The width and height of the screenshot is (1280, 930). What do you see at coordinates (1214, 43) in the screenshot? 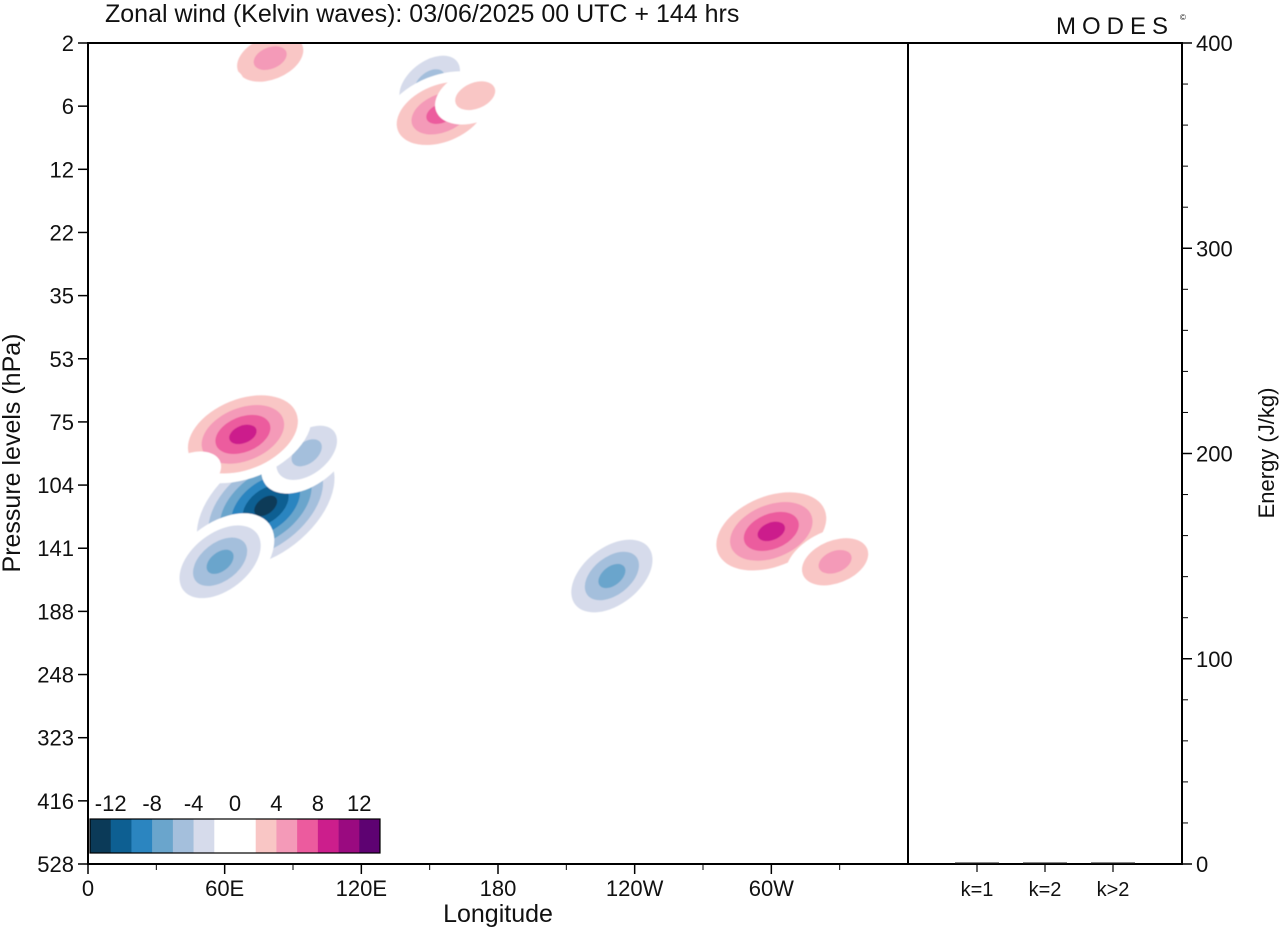
I see `energy-tick-label: 400` at bounding box center [1214, 43].